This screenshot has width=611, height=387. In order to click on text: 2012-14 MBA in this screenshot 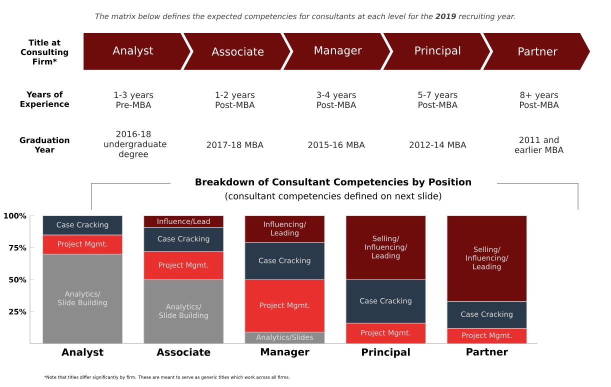, I will do `click(438, 145)`.